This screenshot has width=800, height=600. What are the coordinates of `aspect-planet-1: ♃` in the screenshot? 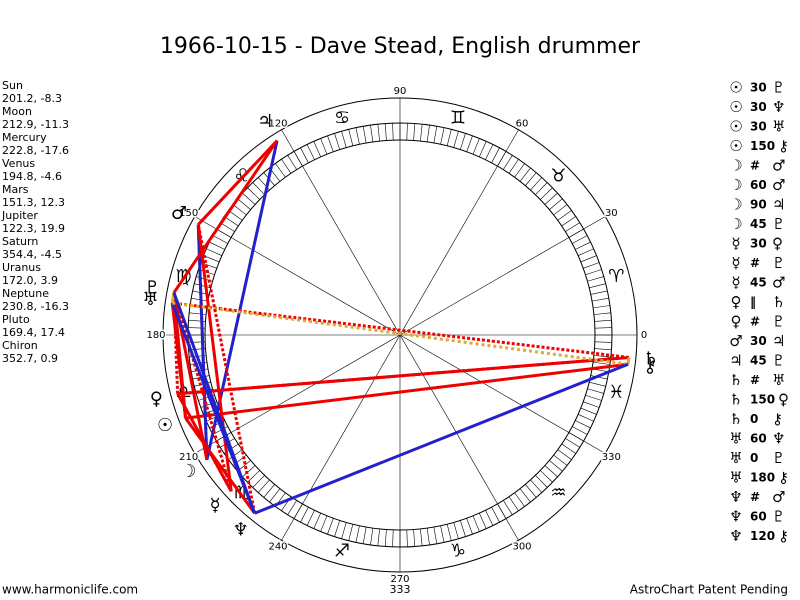 It's located at (735, 361).